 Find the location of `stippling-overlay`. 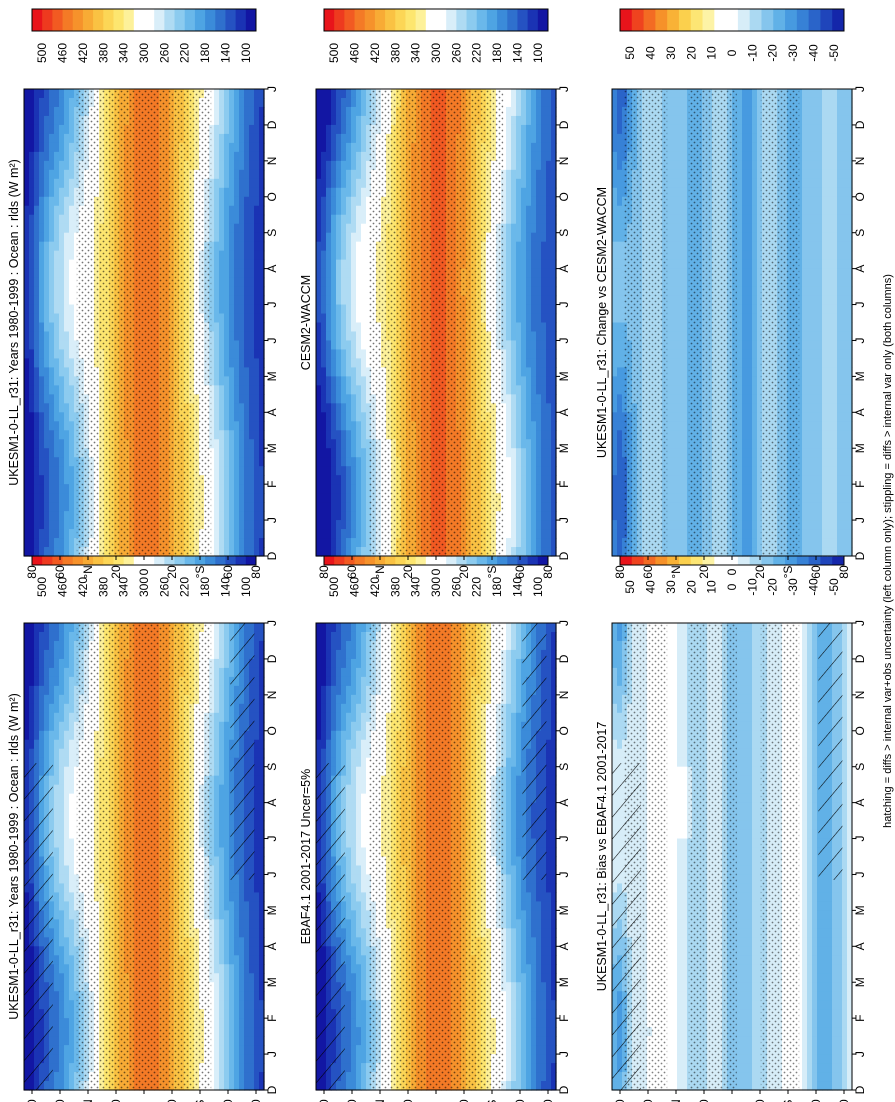

stippling-overlay is located at coordinates (144, 856).